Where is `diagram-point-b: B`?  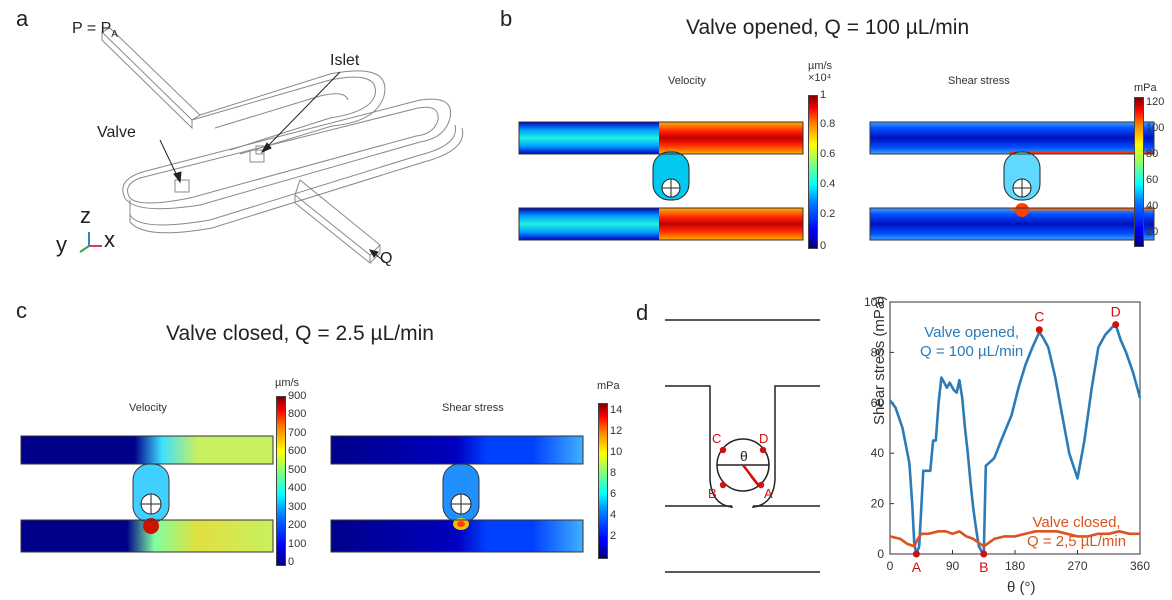
diagram-point-b: B is located at coordinates (712, 493).